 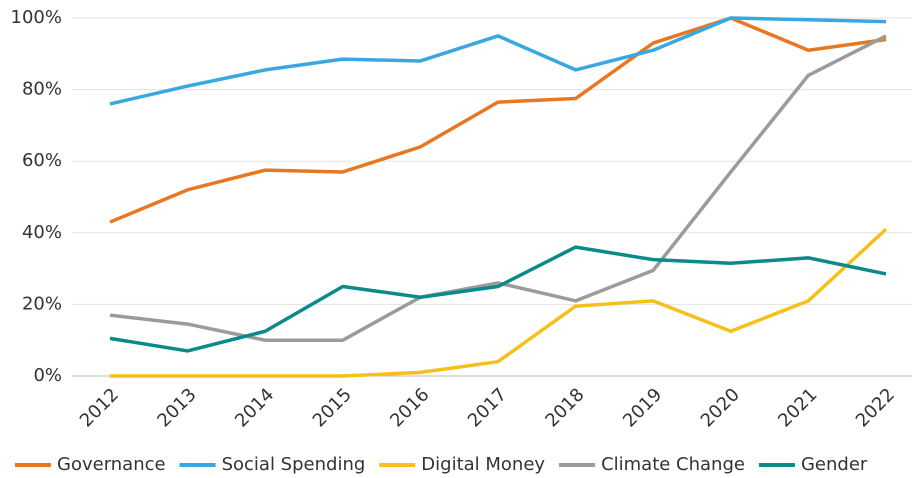 What do you see at coordinates (47, 375) in the screenshot?
I see `y-tick-label: 0%` at bounding box center [47, 375].